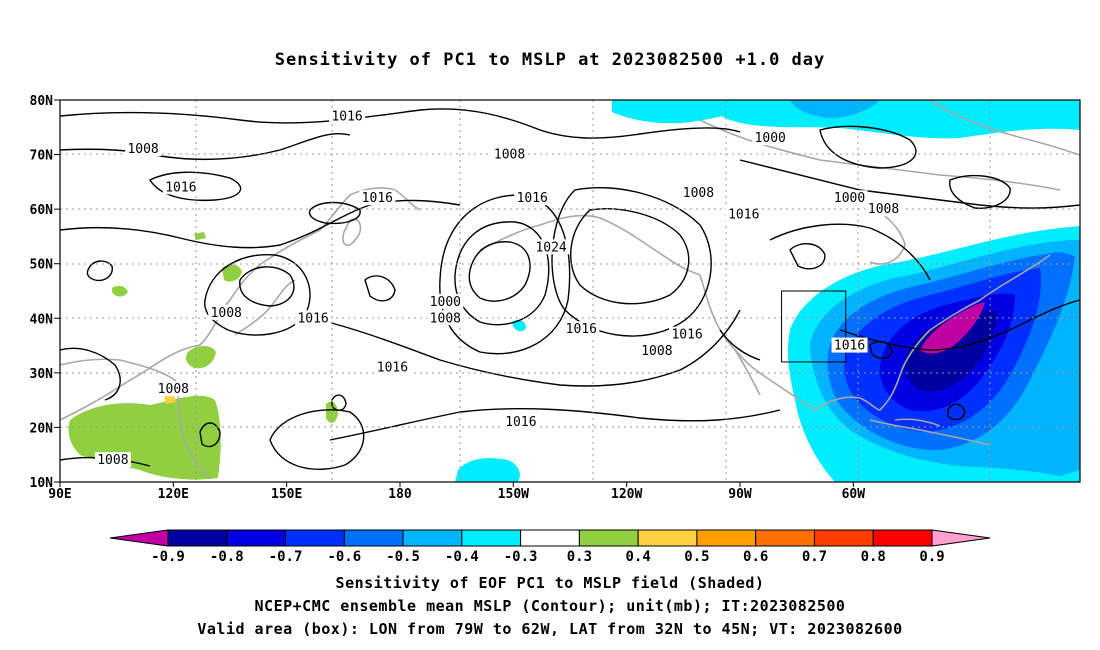 This screenshot has width=1100, height=650. What do you see at coordinates (260, 224) in the screenshot?
I see `contour-1016-midlat` at bounding box center [260, 224].